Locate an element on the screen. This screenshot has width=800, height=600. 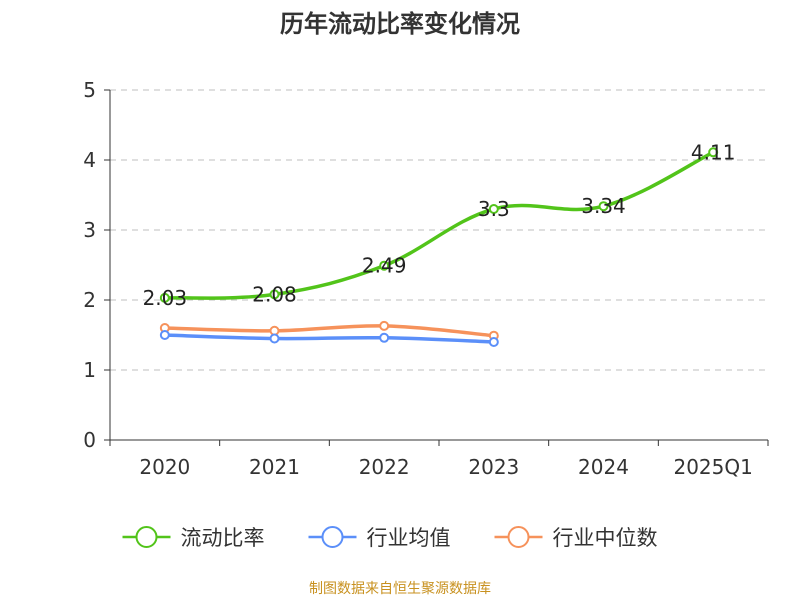
data-label: 3.34 is located at coordinates (603, 206).